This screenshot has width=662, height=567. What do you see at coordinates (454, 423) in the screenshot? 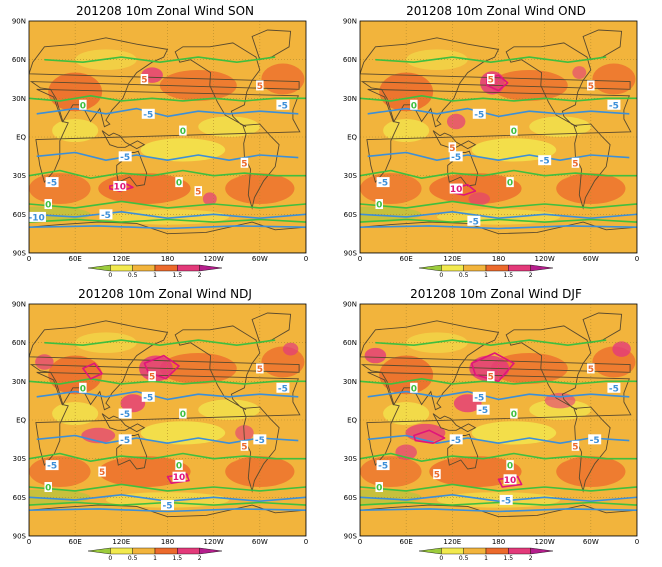
I see `coastline-indonesia` at bounding box center [454, 423].